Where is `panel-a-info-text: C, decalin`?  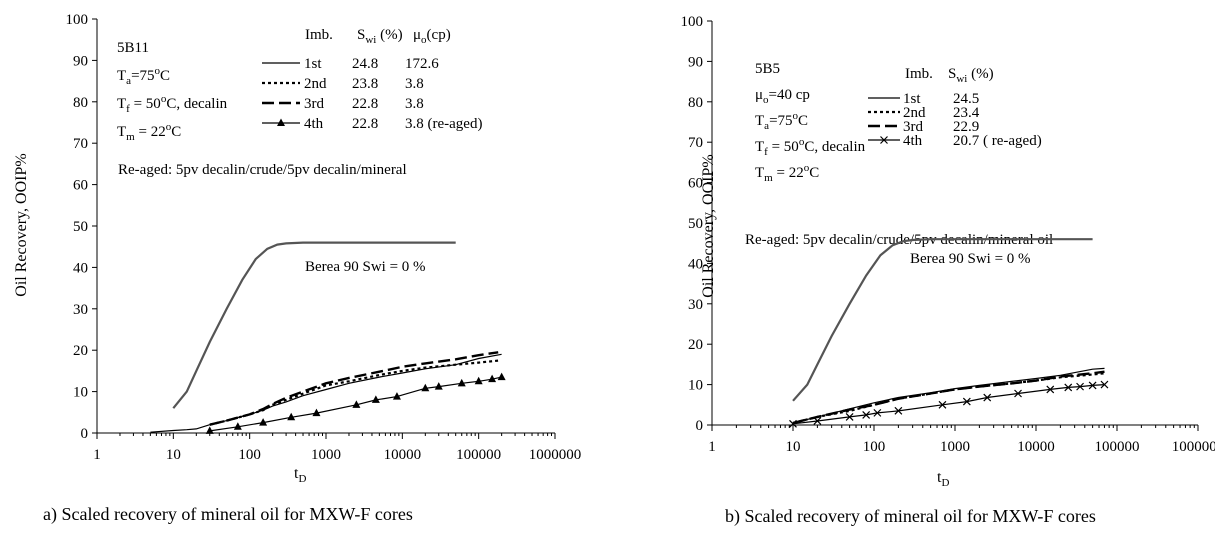 panel-a-info-text: C, decalin is located at coordinates (196, 104).